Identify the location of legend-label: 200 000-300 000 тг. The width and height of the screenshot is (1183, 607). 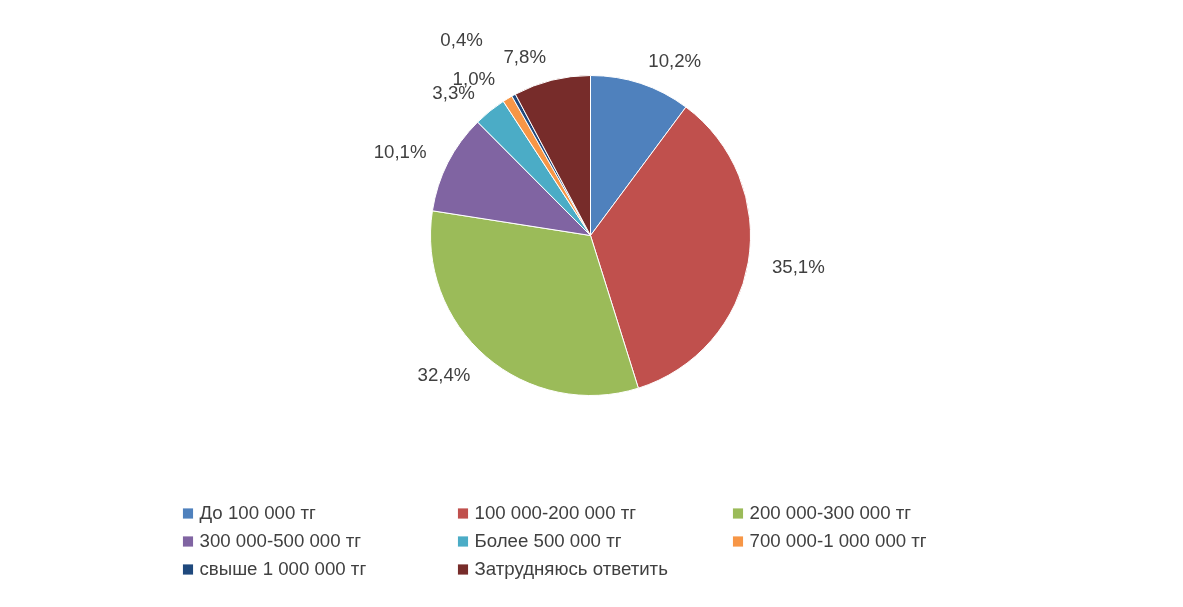
(831, 513).